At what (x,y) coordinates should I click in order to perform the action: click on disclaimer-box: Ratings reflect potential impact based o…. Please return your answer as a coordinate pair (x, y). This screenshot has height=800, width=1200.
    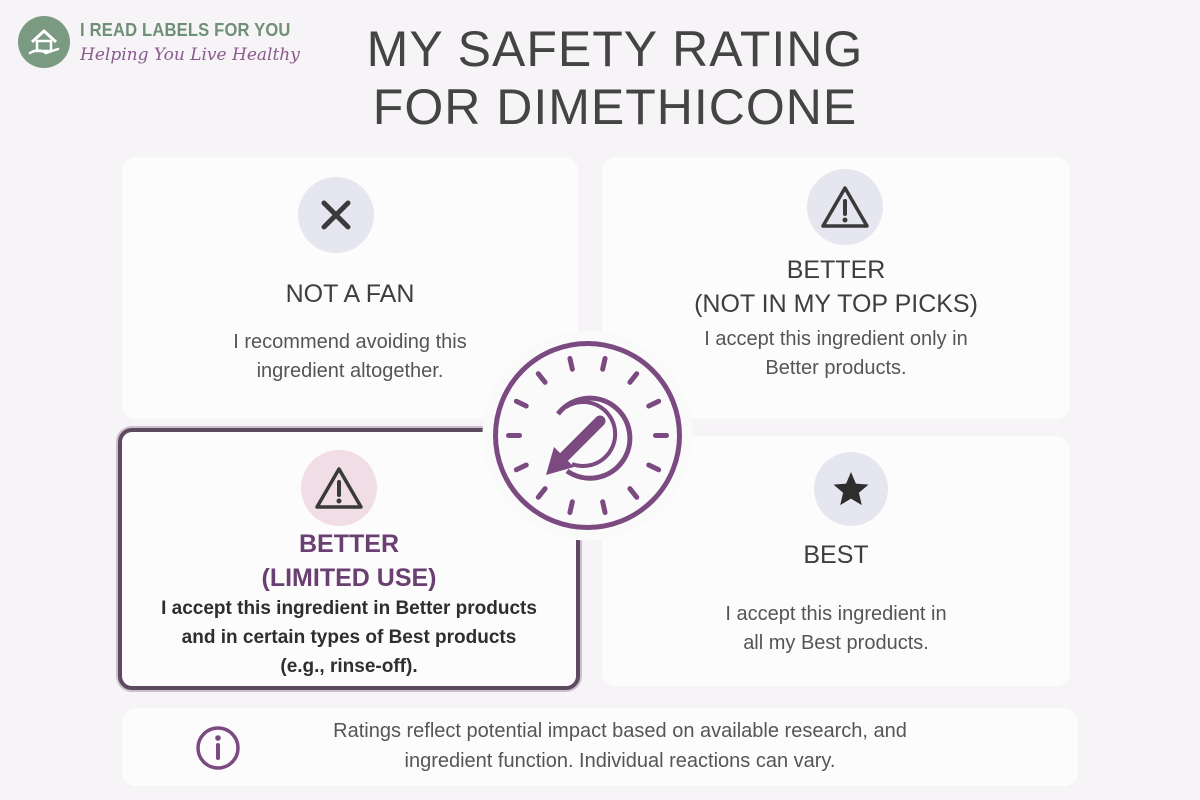
    Looking at the image, I should click on (600, 747).